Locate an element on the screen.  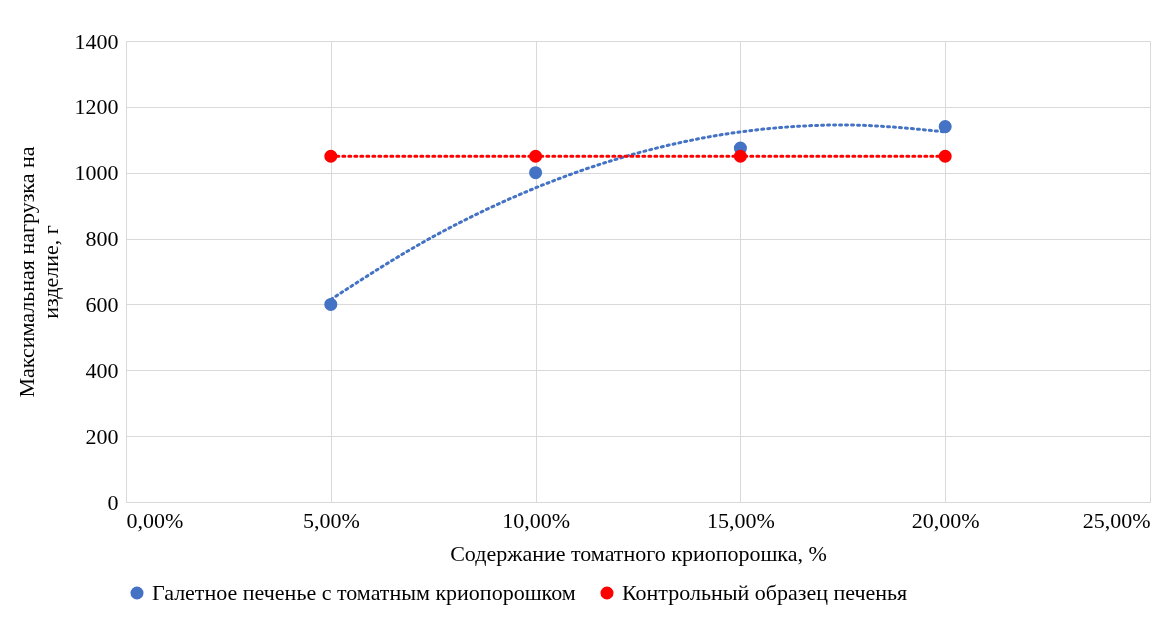
x-tick-label: 5,00% is located at coordinates (331, 520).